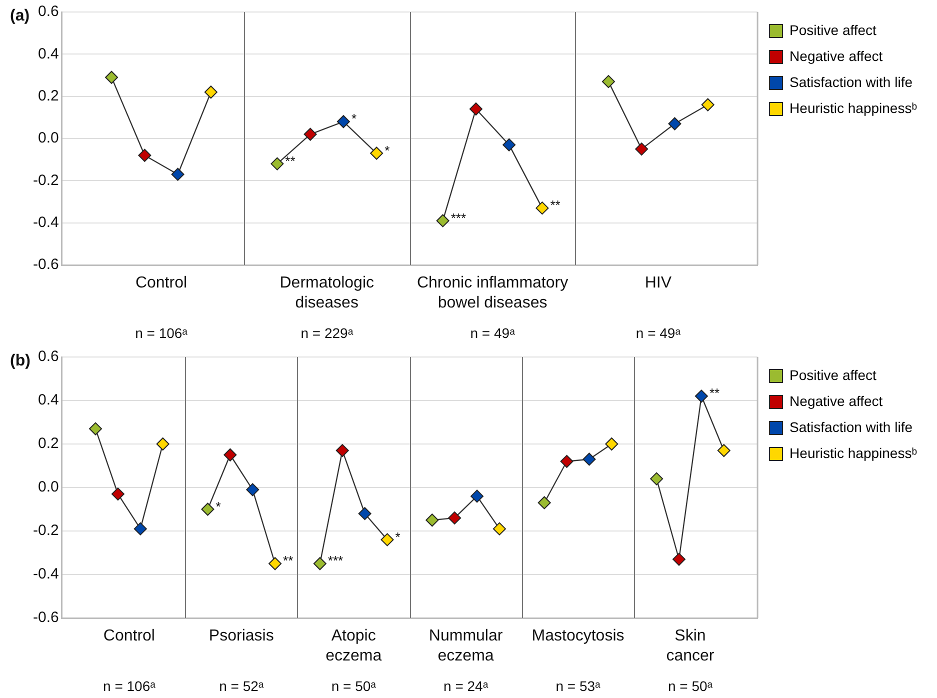 This screenshot has height=698, width=937. I want to click on text: Chronic inflammatory bowel diseases, so click(492, 293).